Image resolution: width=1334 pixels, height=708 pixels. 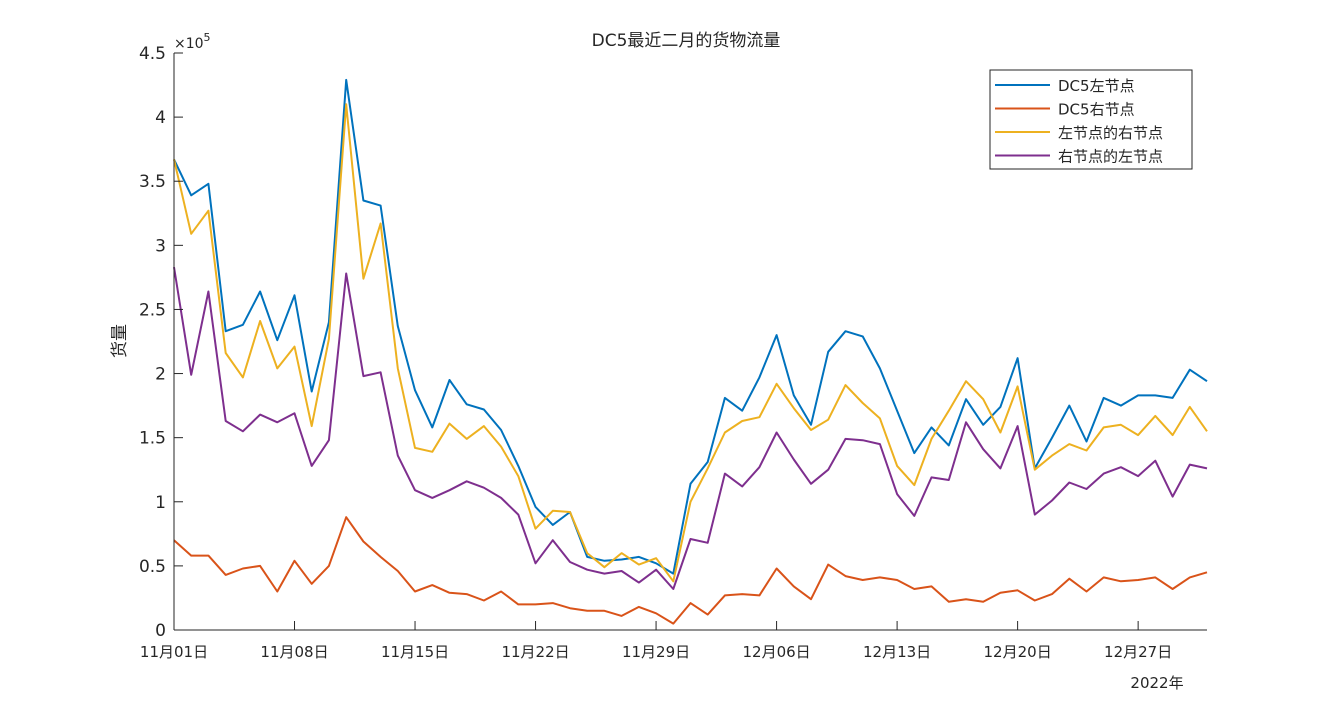 I want to click on y-tick-label: 4, so click(x=160, y=118).